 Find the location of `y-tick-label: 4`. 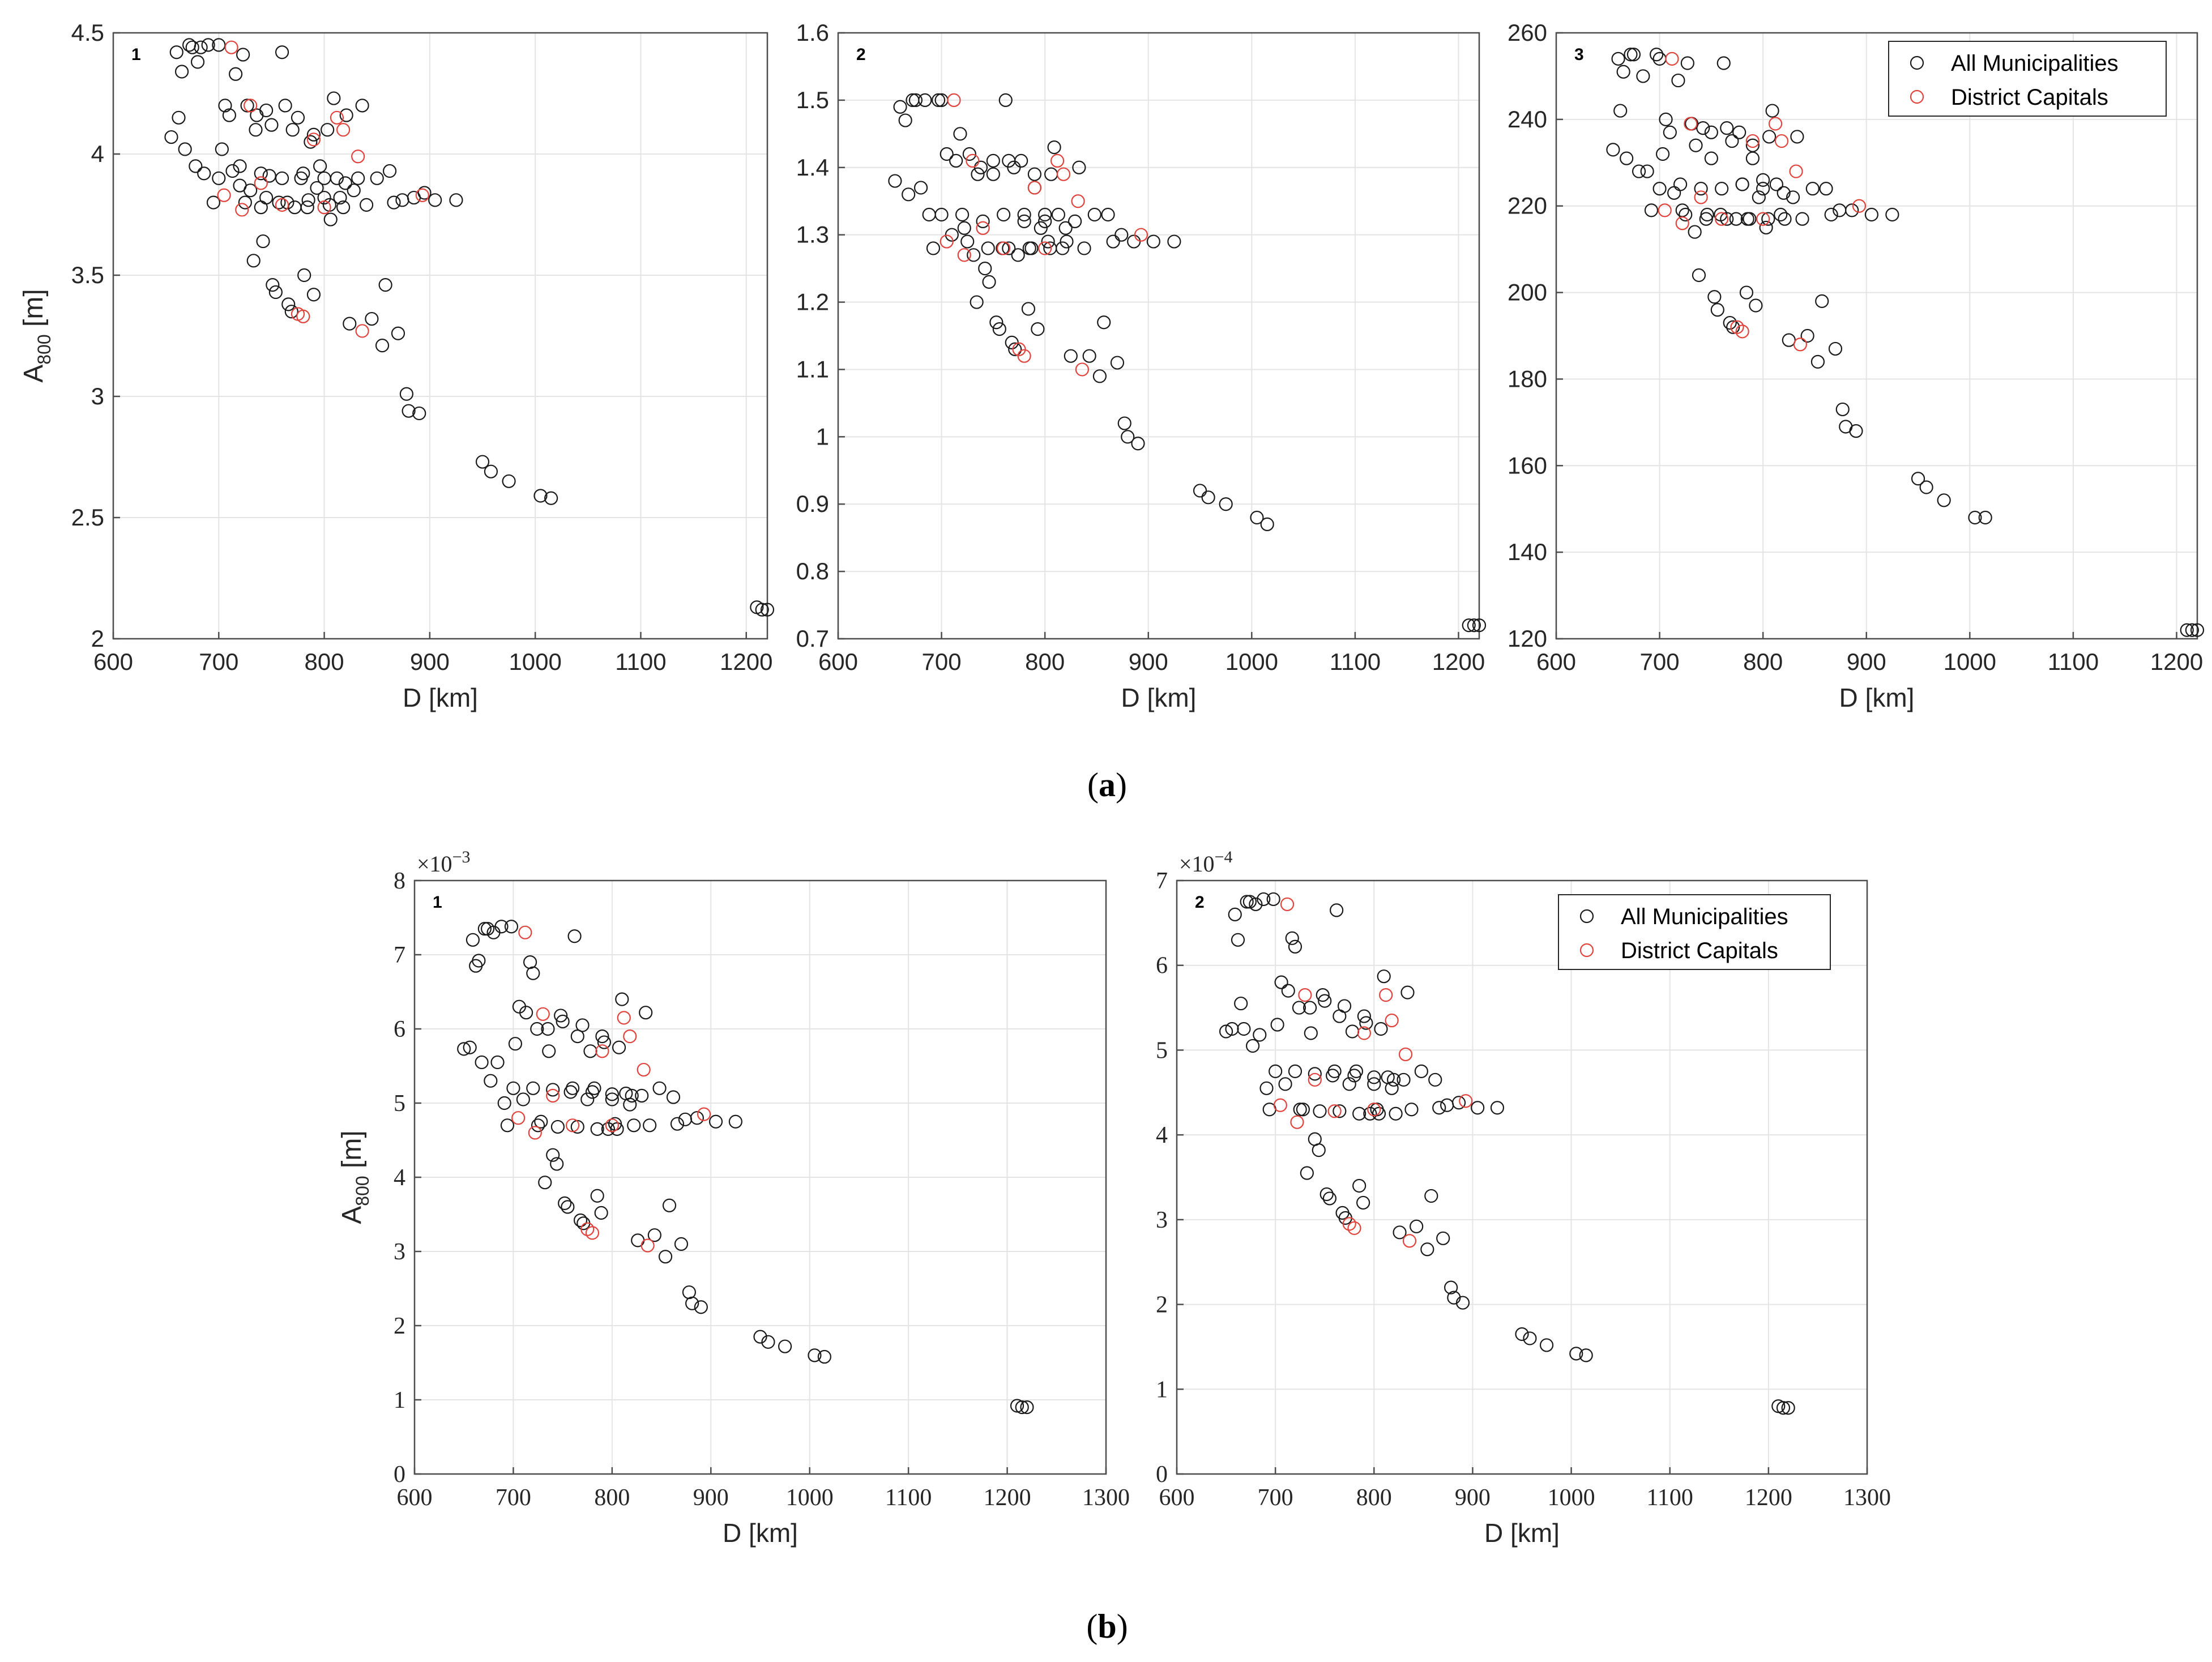

y-tick-label: 4 is located at coordinates (97, 153).